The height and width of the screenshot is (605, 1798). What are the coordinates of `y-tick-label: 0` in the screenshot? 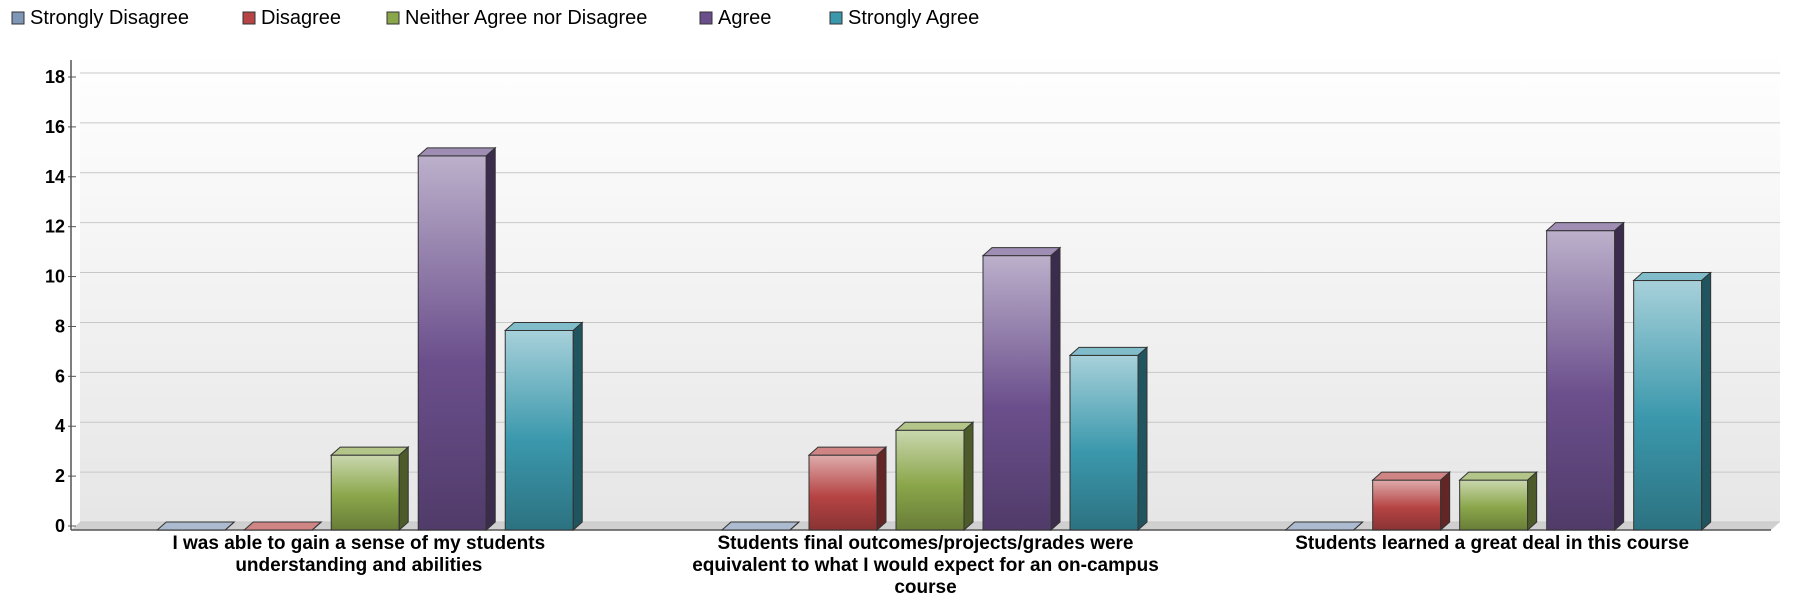 It's located at (60, 526).